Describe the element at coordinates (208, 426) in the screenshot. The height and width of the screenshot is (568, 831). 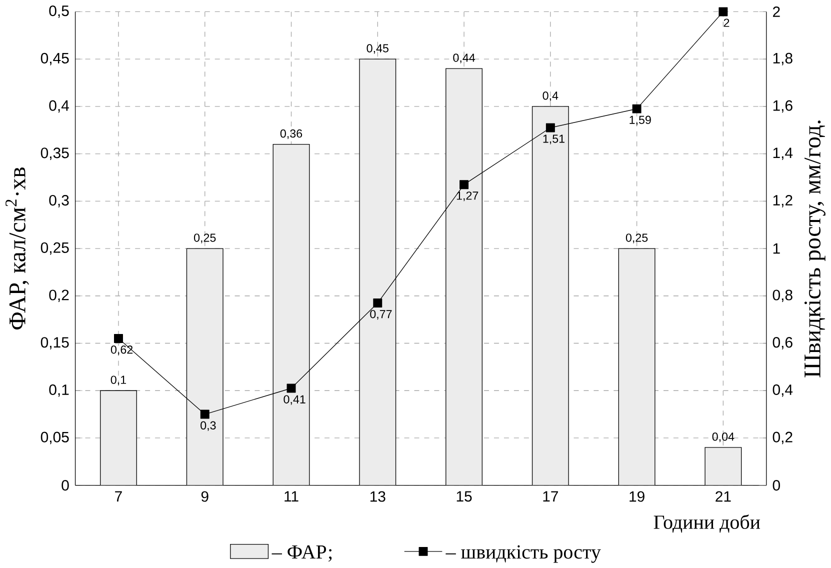
I see `data-label: 0,3` at that location.